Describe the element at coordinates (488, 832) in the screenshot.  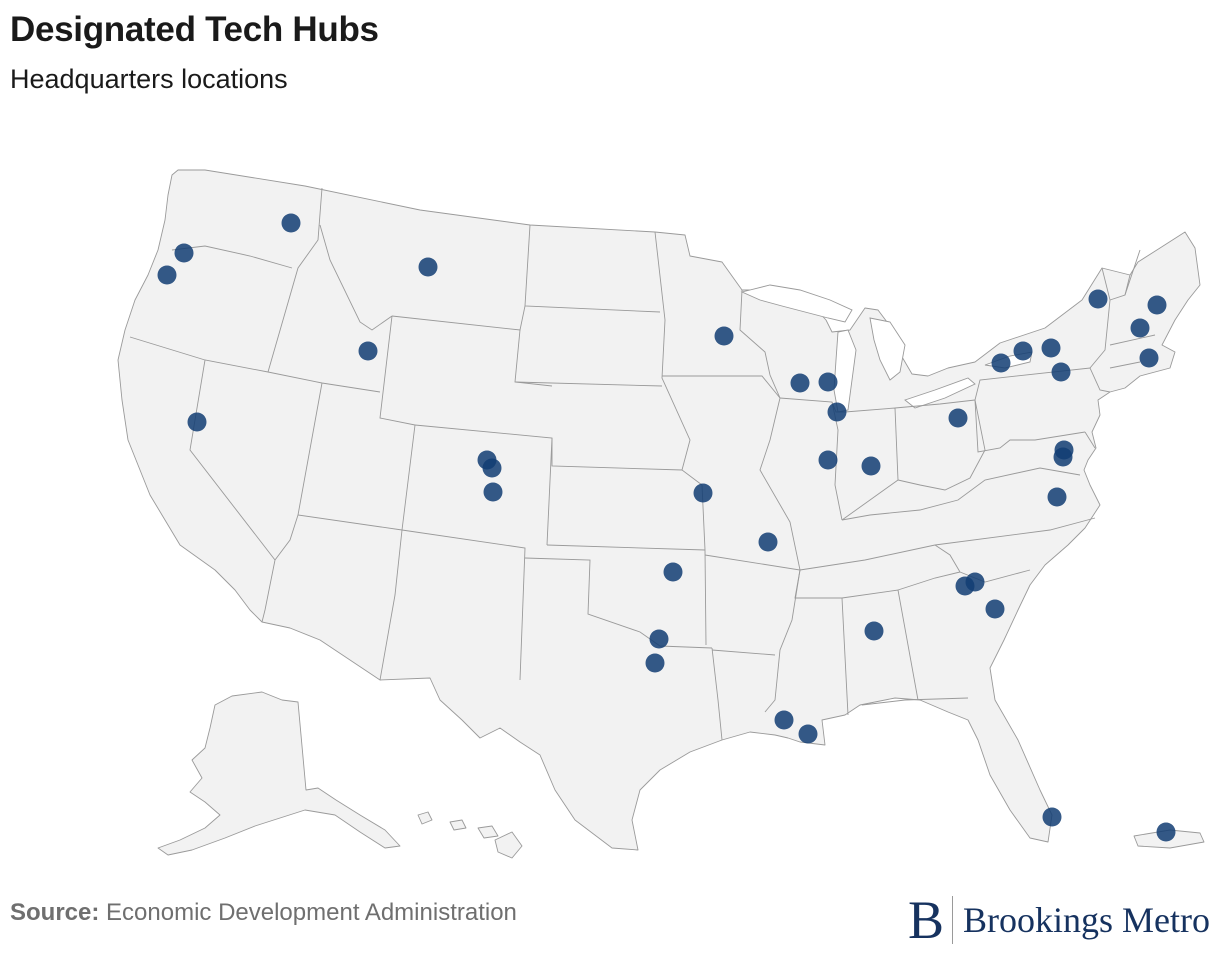
I see `hawaii-maui` at that location.